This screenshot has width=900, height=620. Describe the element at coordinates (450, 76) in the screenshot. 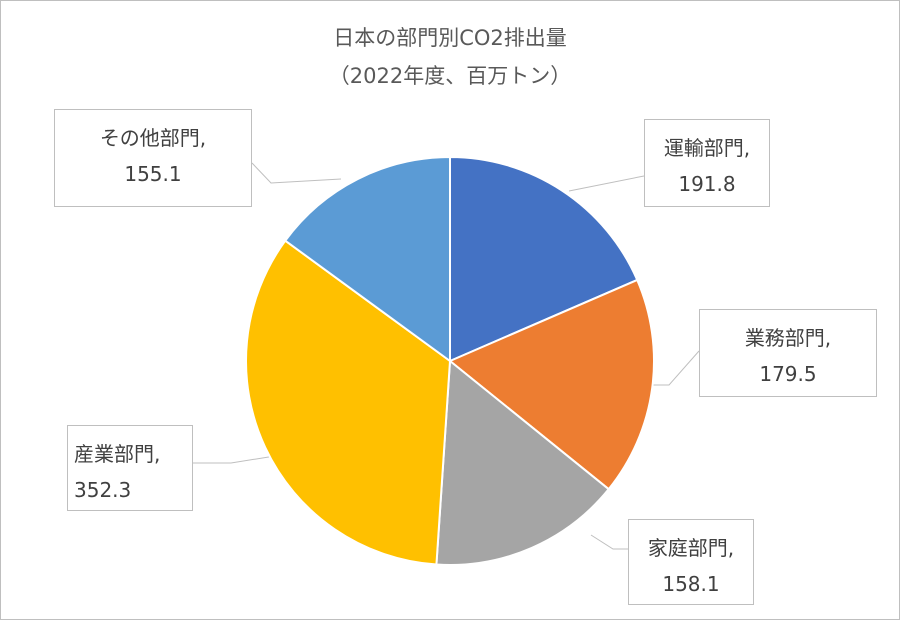

I see `chart-subtitle: （2022年度、百万トン）` at that location.